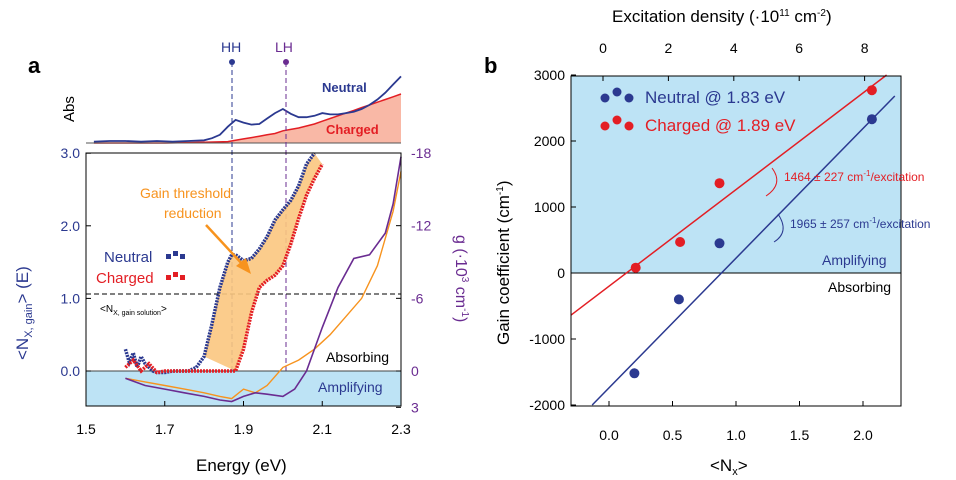 Image resolution: width=956 pixels, height=480 pixels. I want to click on y-tick-label-right-a: 3, so click(415, 407).